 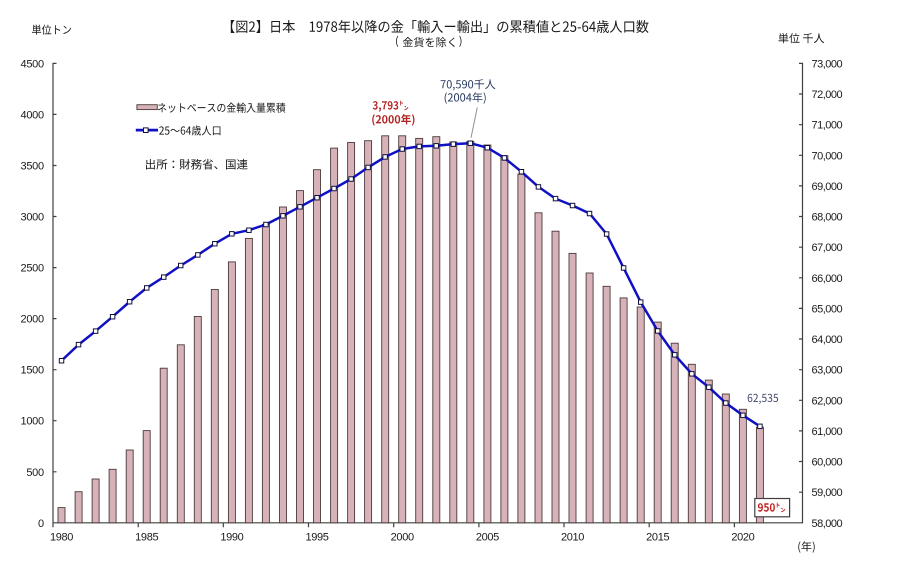 What do you see at coordinates (827, 401) in the screenshot?
I see `svg-text: 62,000` at bounding box center [827, 401].